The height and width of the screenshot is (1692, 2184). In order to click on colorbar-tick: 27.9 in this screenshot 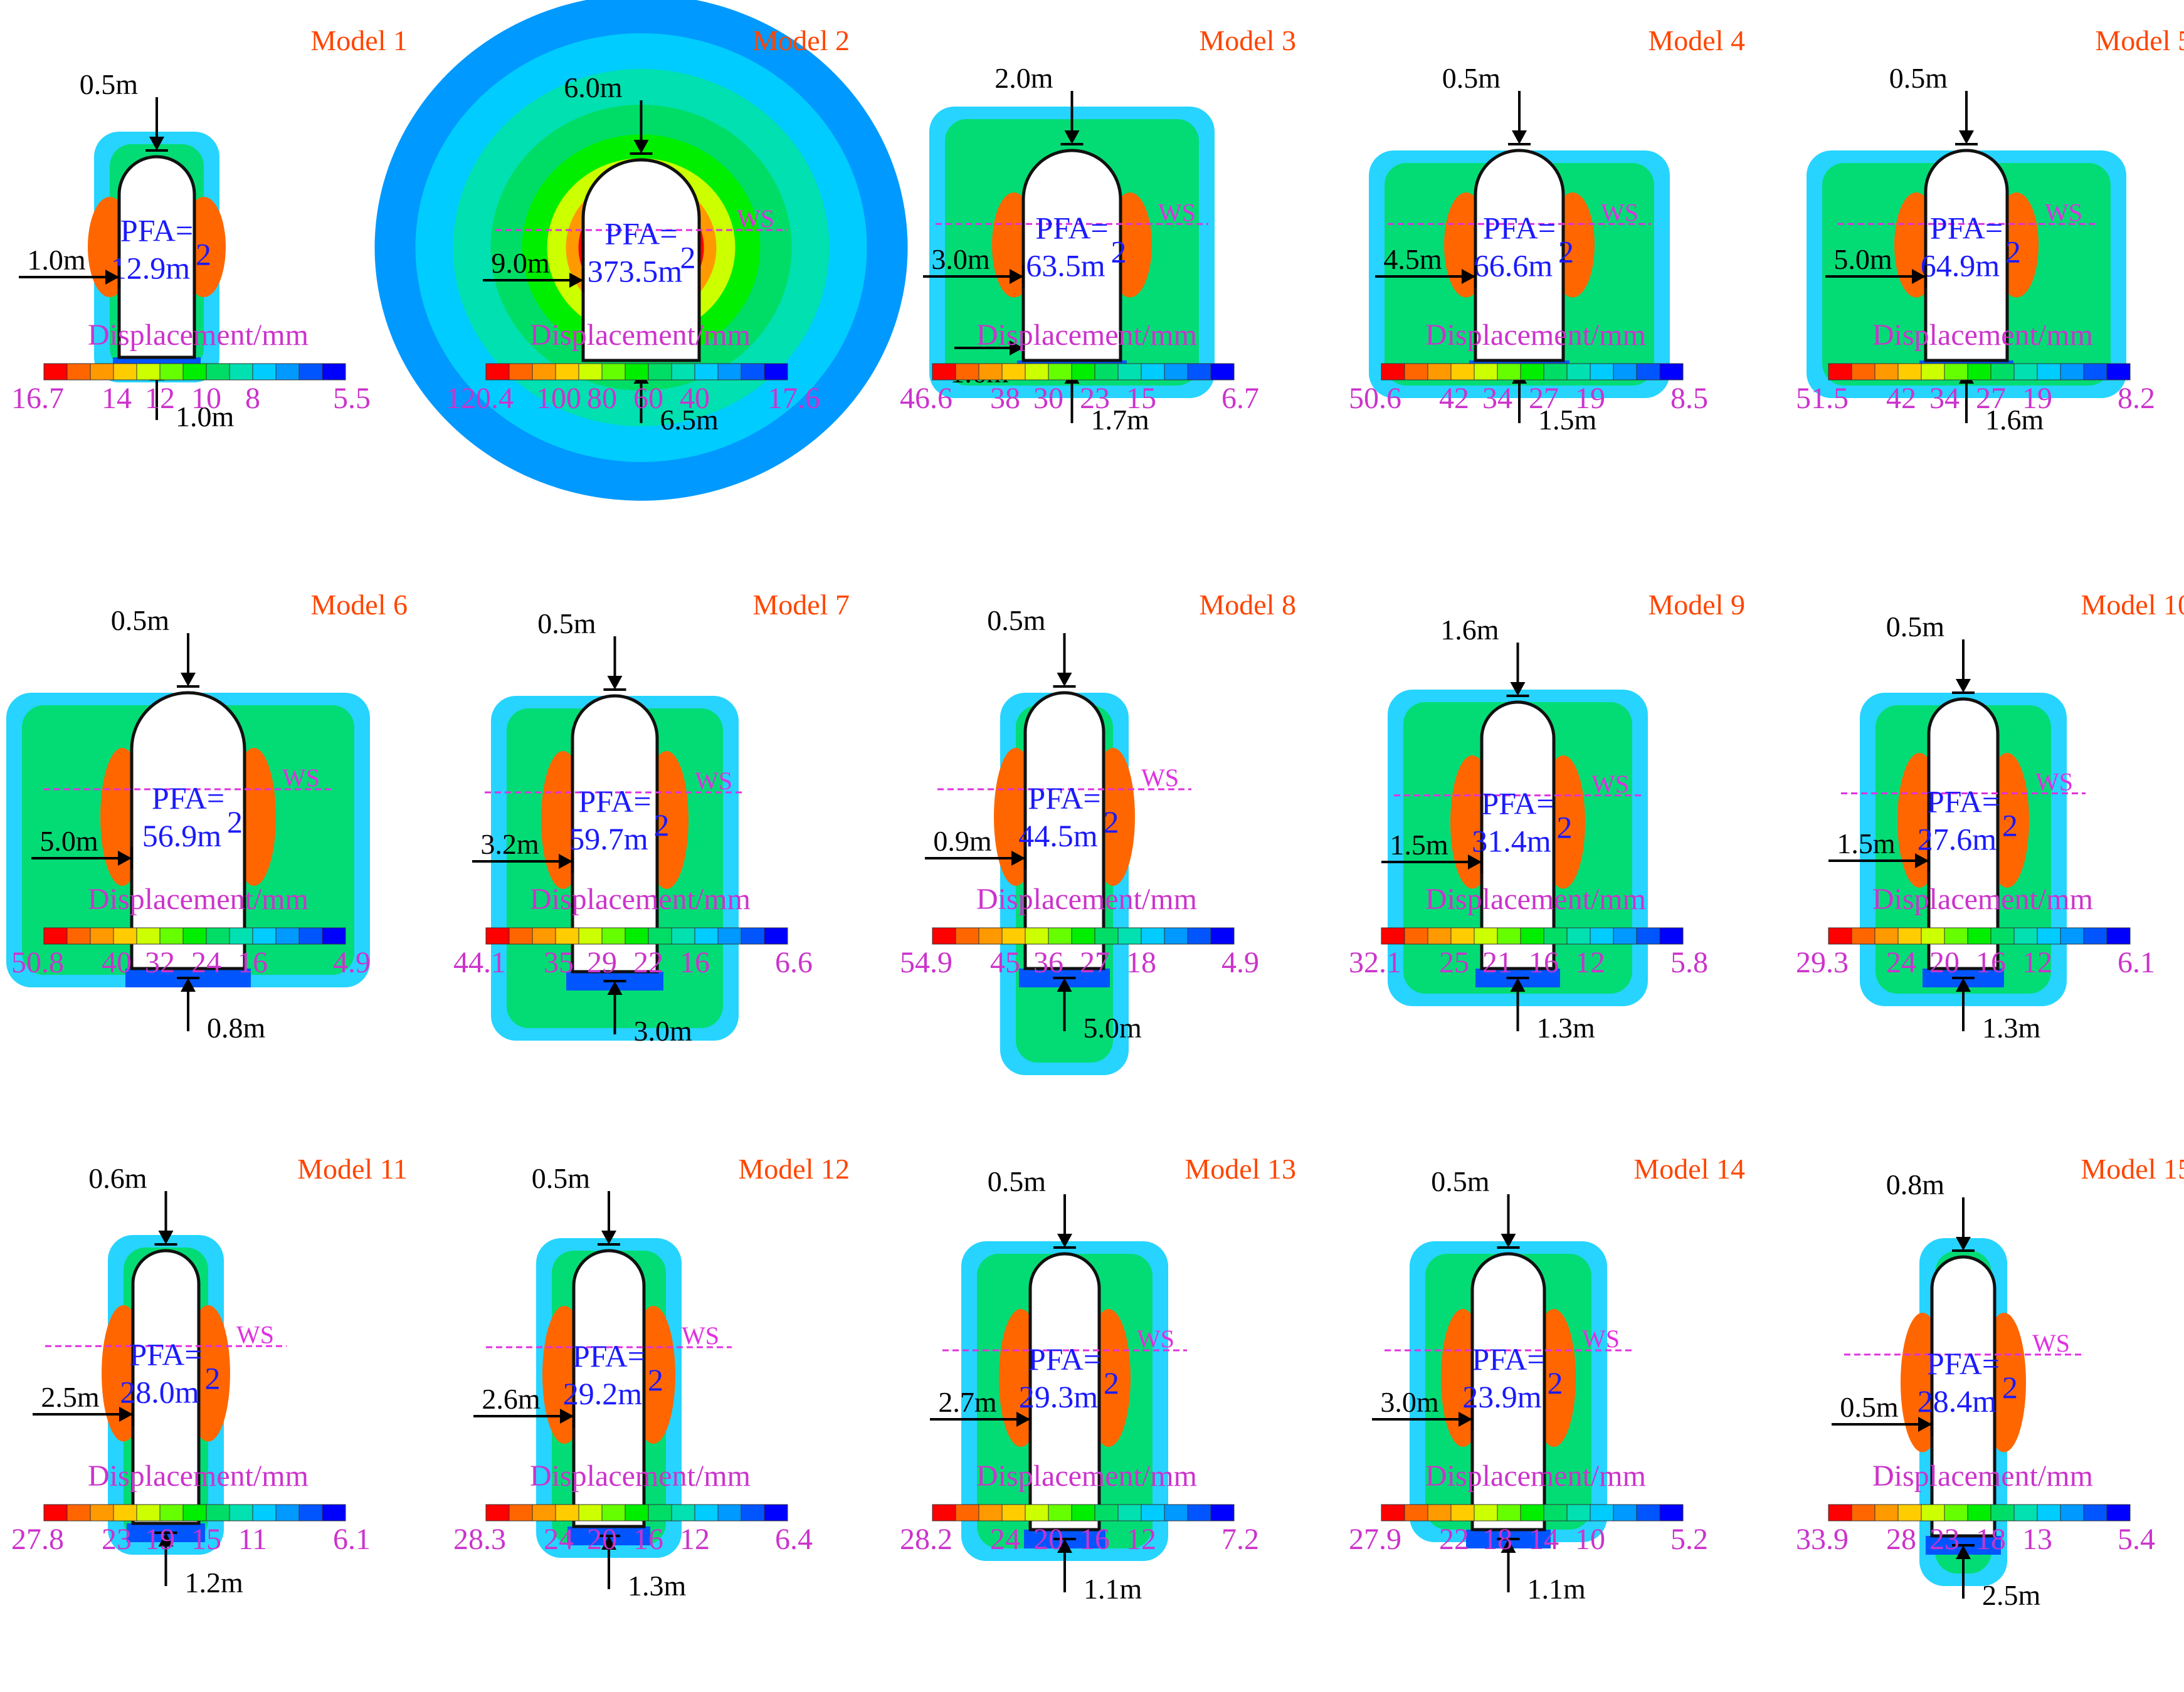, I will do `click(1375, 1540)`.